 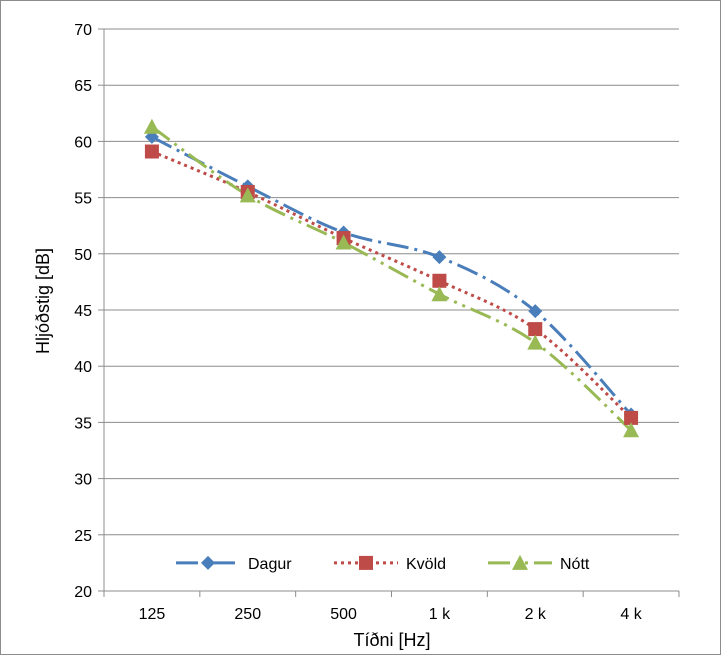 What do you see at coordinates (83, 86) in the screenshot?
I see `y-tick-label: 65` at bounding box center [83, 86].